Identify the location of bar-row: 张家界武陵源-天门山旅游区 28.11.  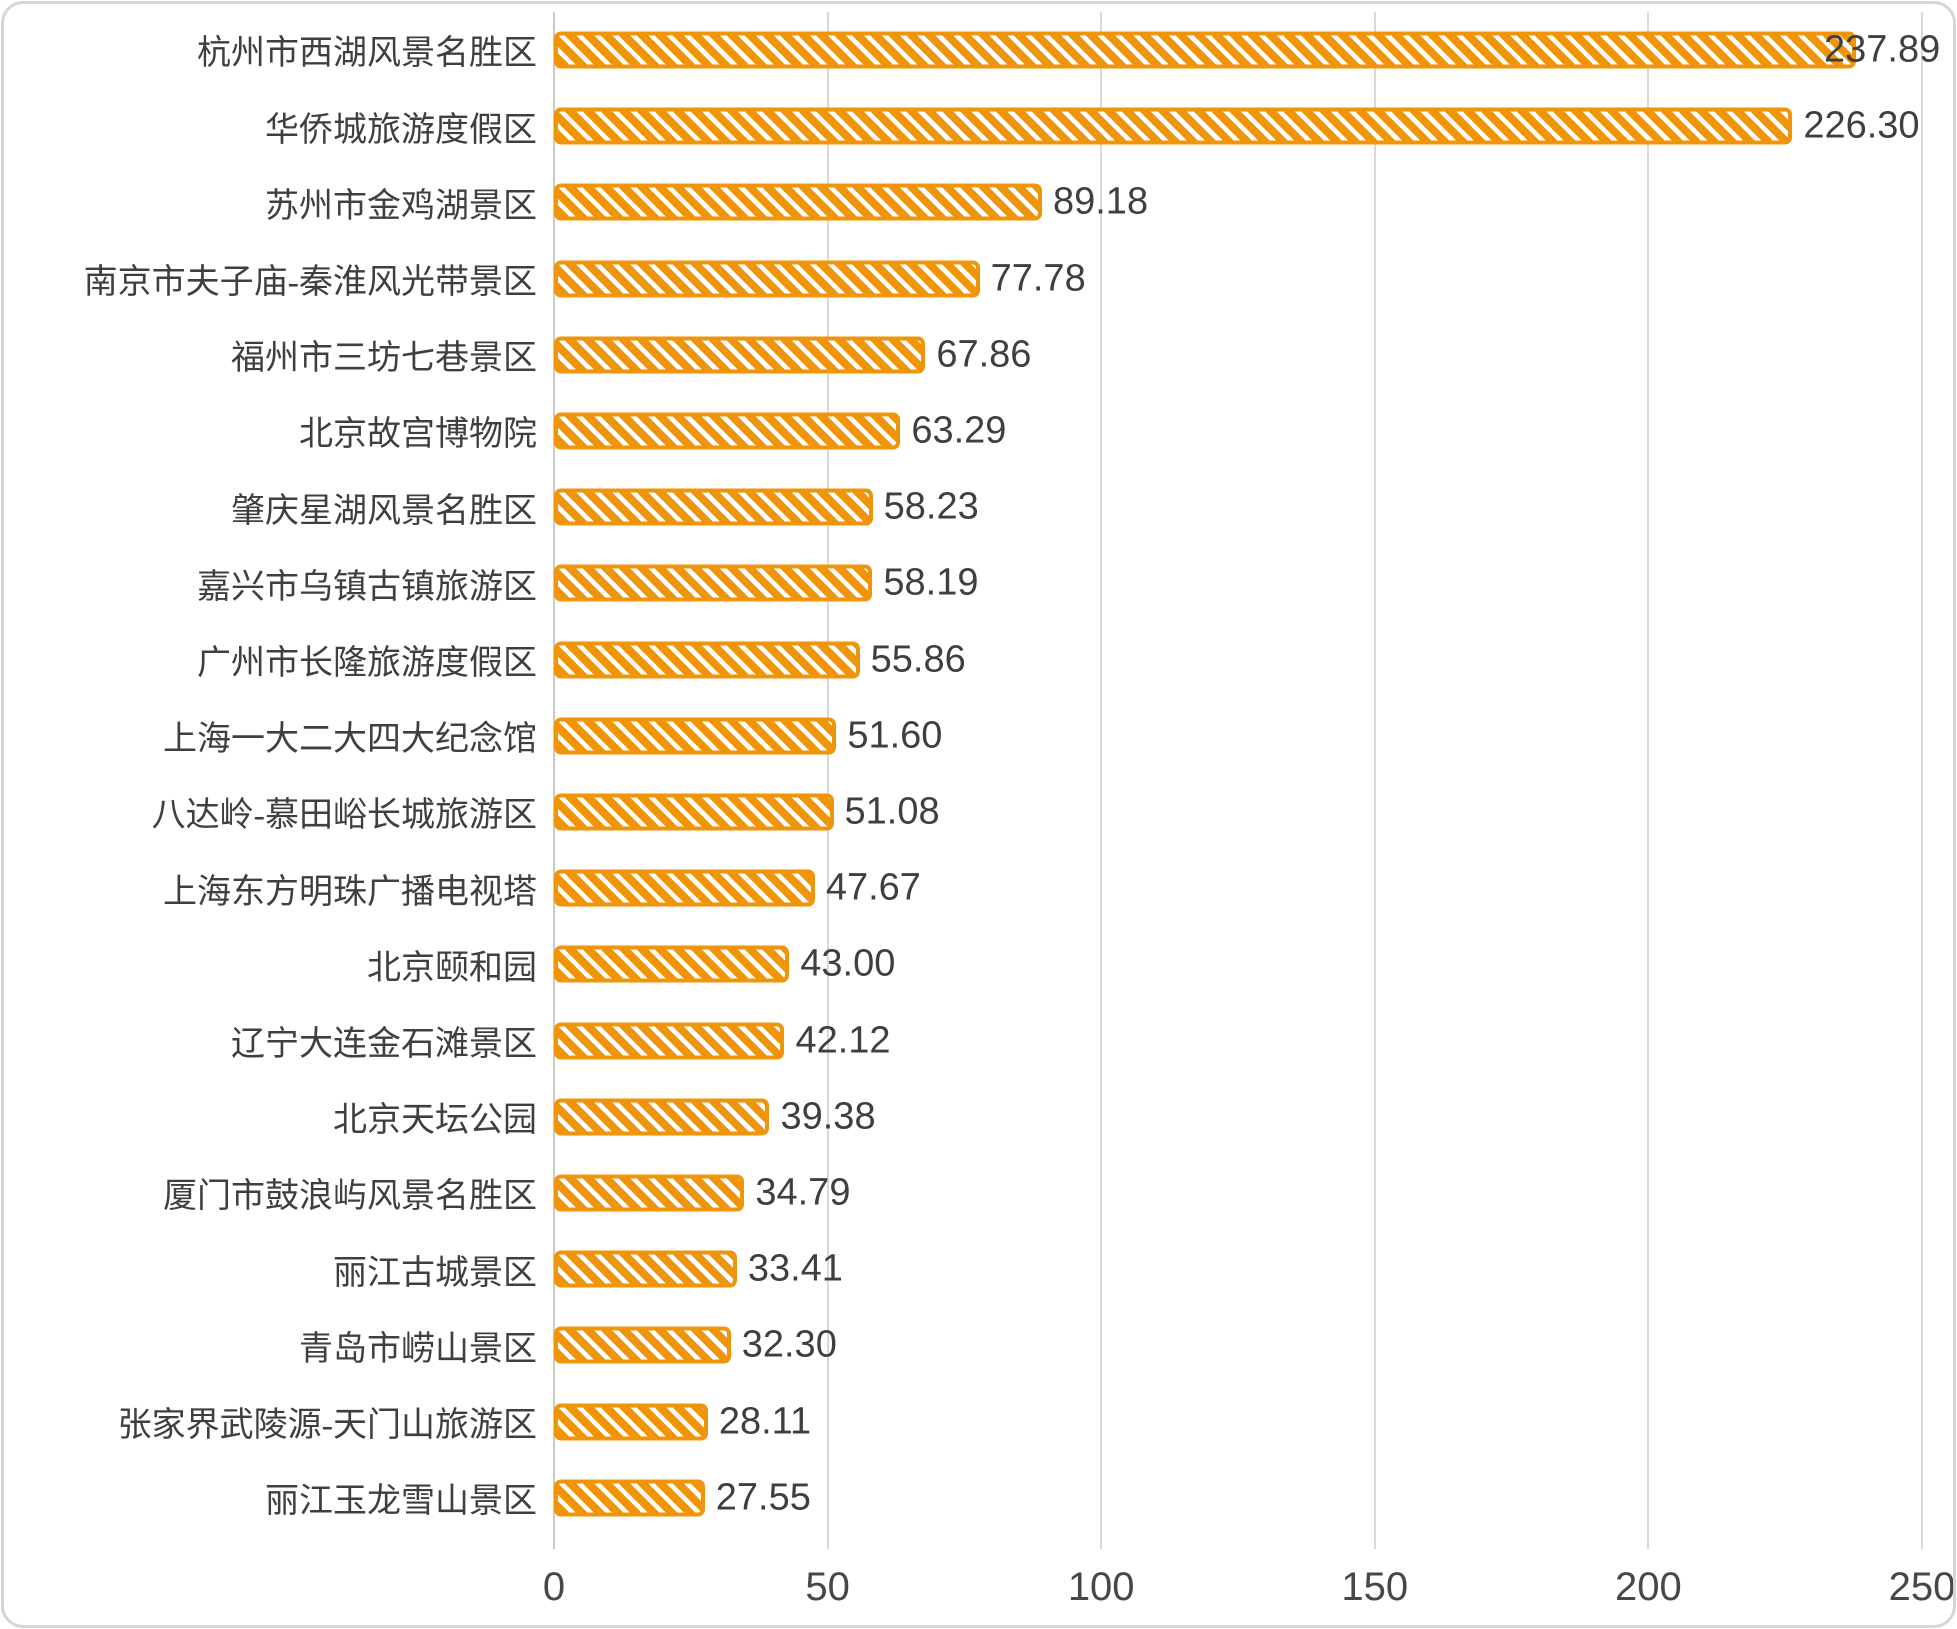
(978, 1422).